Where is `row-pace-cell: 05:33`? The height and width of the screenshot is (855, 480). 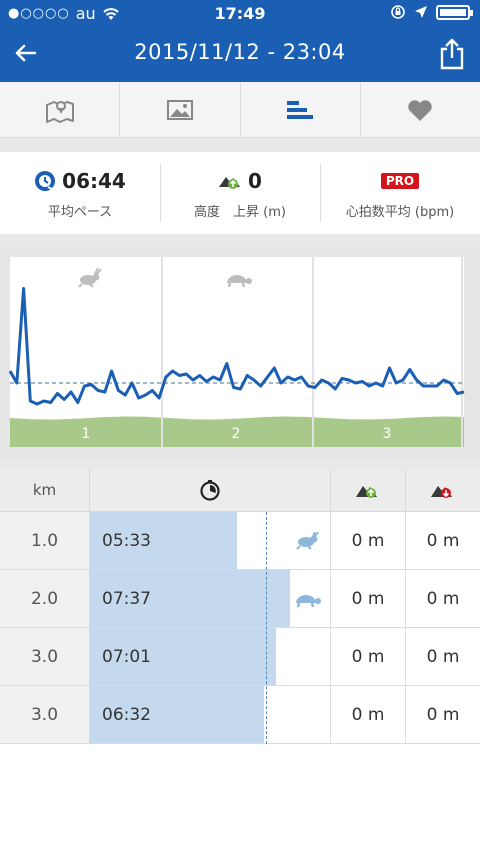 row-pace-cell: 05:33 is located at coordinates (210, 540).